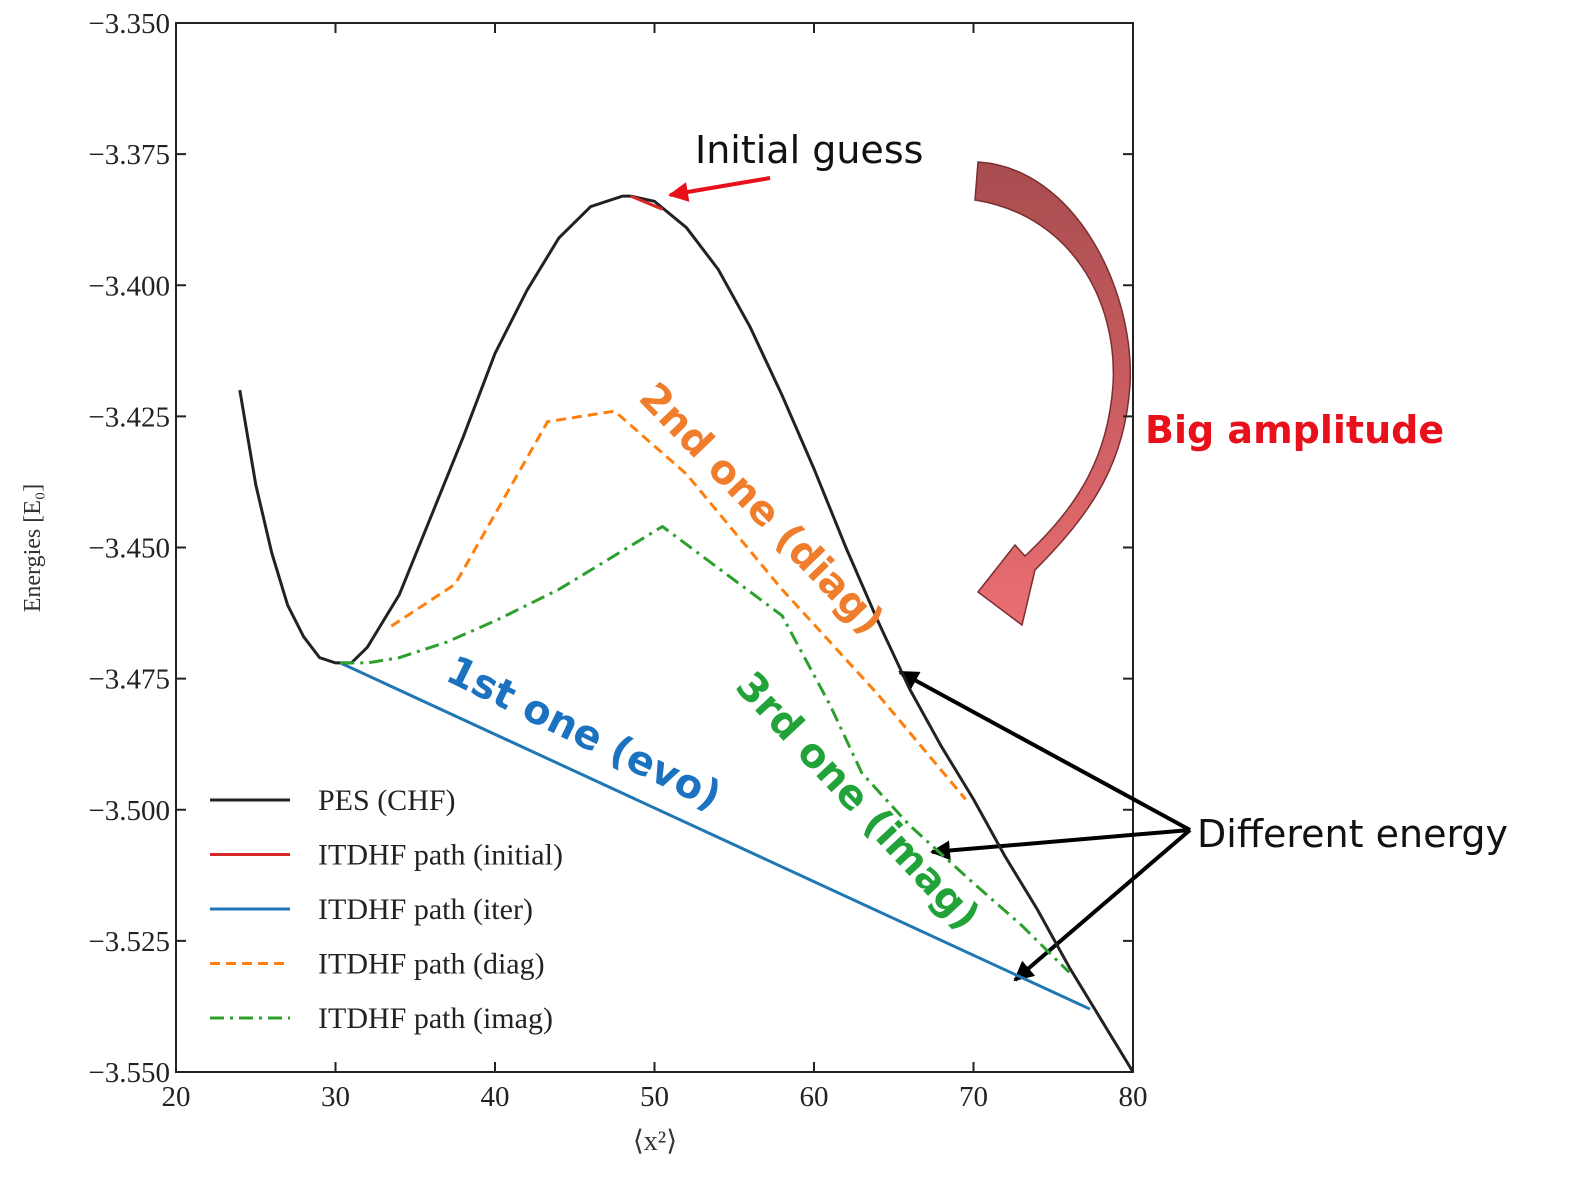  What do you see at coordinates (1294, 430) in the screenshot?
I see `annotation: Big amplitude` at bounding box center [1294, 430].